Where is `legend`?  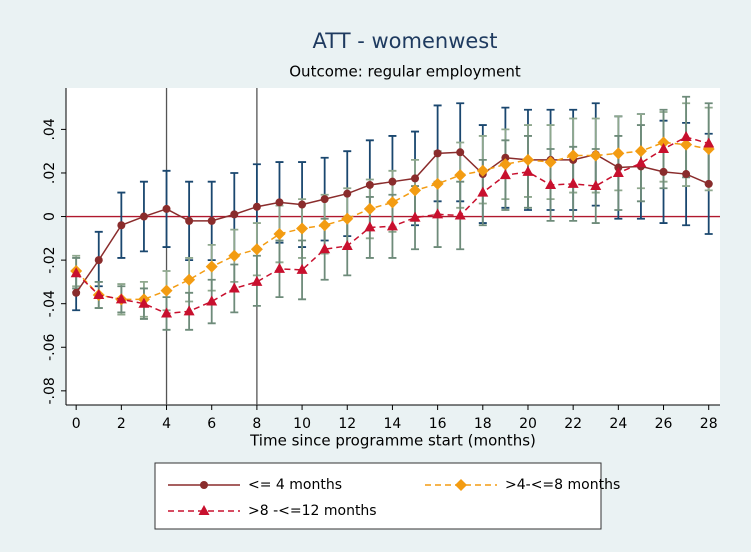
legend is located at coordinates (378, 496).